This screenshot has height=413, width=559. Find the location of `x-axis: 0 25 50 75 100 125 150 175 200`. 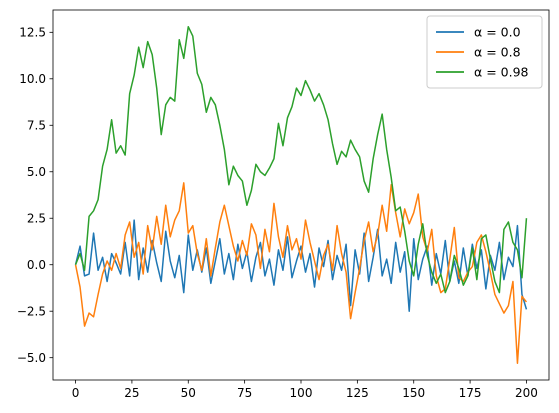

x-axis: 0 25 50 75 100 125 150 175 200 is located at coordinates (305, 390).